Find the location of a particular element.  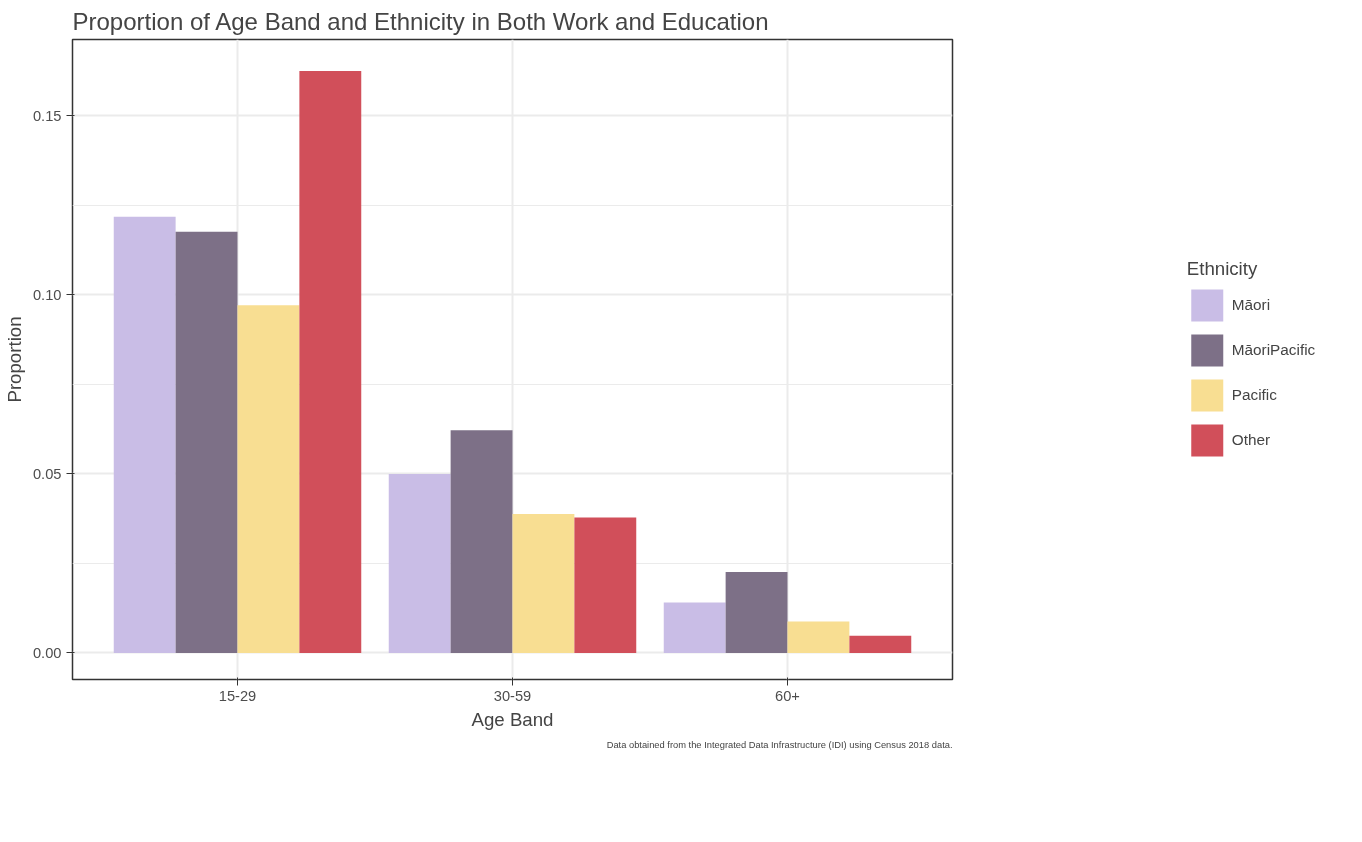

y-axis-title: Proportion is located at coordinates (14, 359).